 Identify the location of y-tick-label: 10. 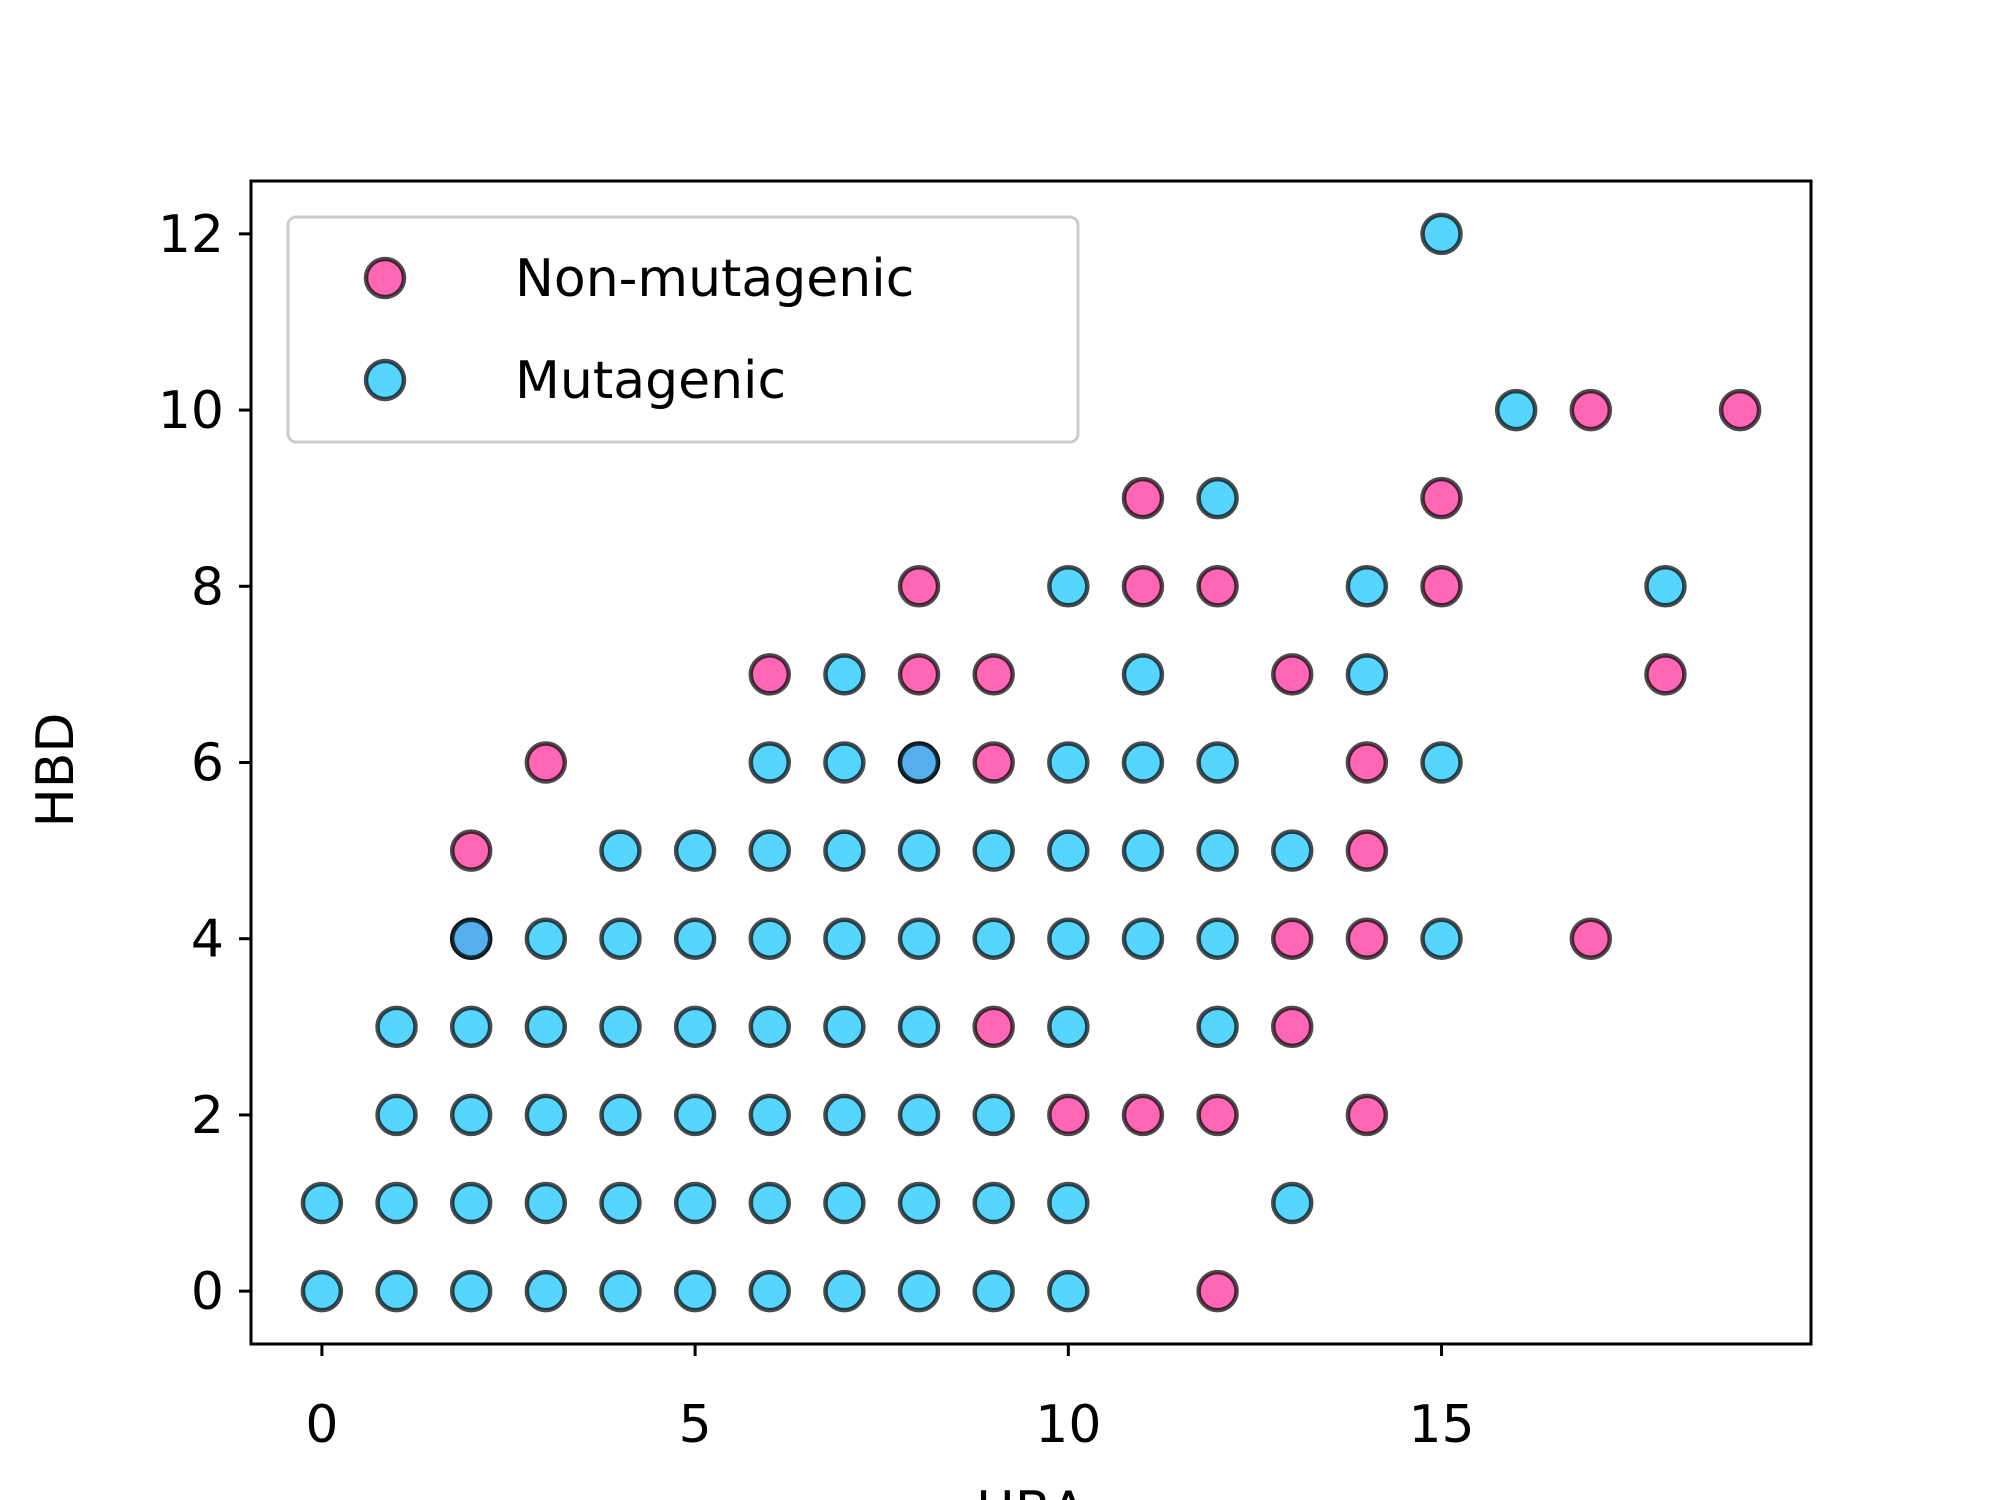
(191, 411).